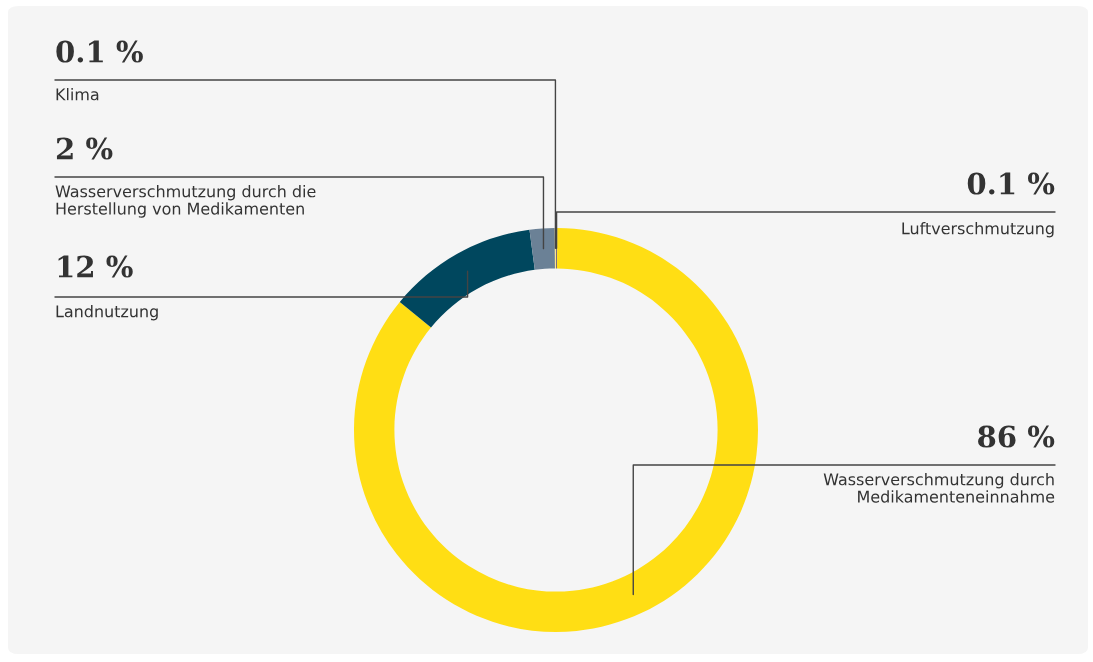 The height and width of the screenshot is (662, 1093). I want to click on slice-label: Wasserverschmutzung durch die Herstellung von Medikamenten, so click(185, 201).